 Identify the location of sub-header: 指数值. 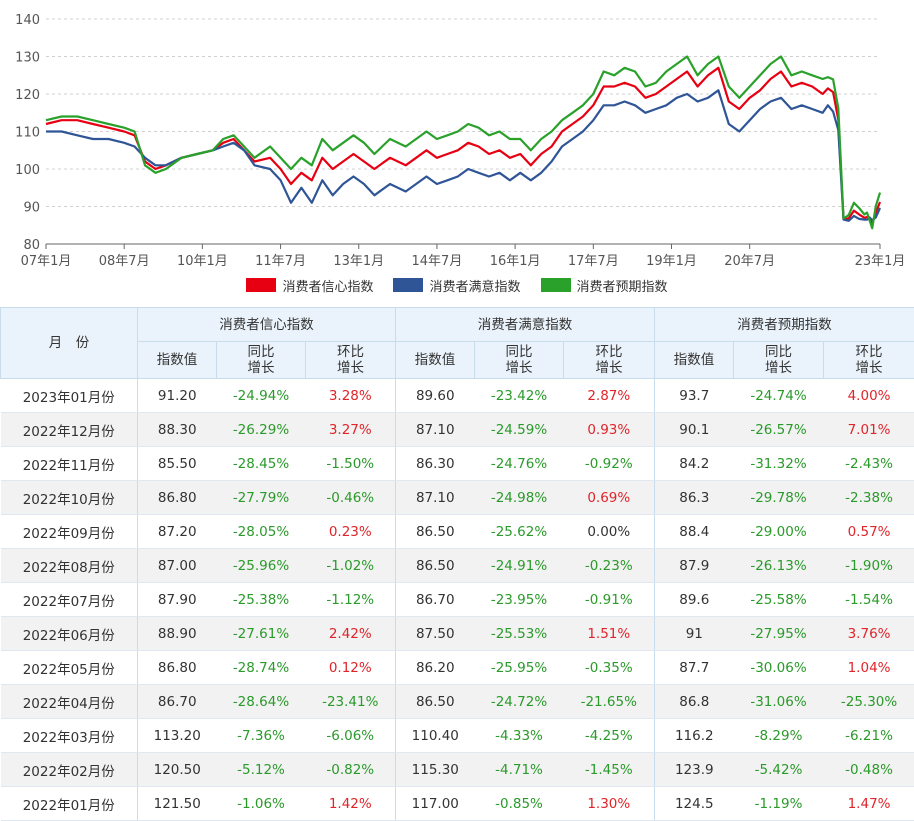
(694, 360).